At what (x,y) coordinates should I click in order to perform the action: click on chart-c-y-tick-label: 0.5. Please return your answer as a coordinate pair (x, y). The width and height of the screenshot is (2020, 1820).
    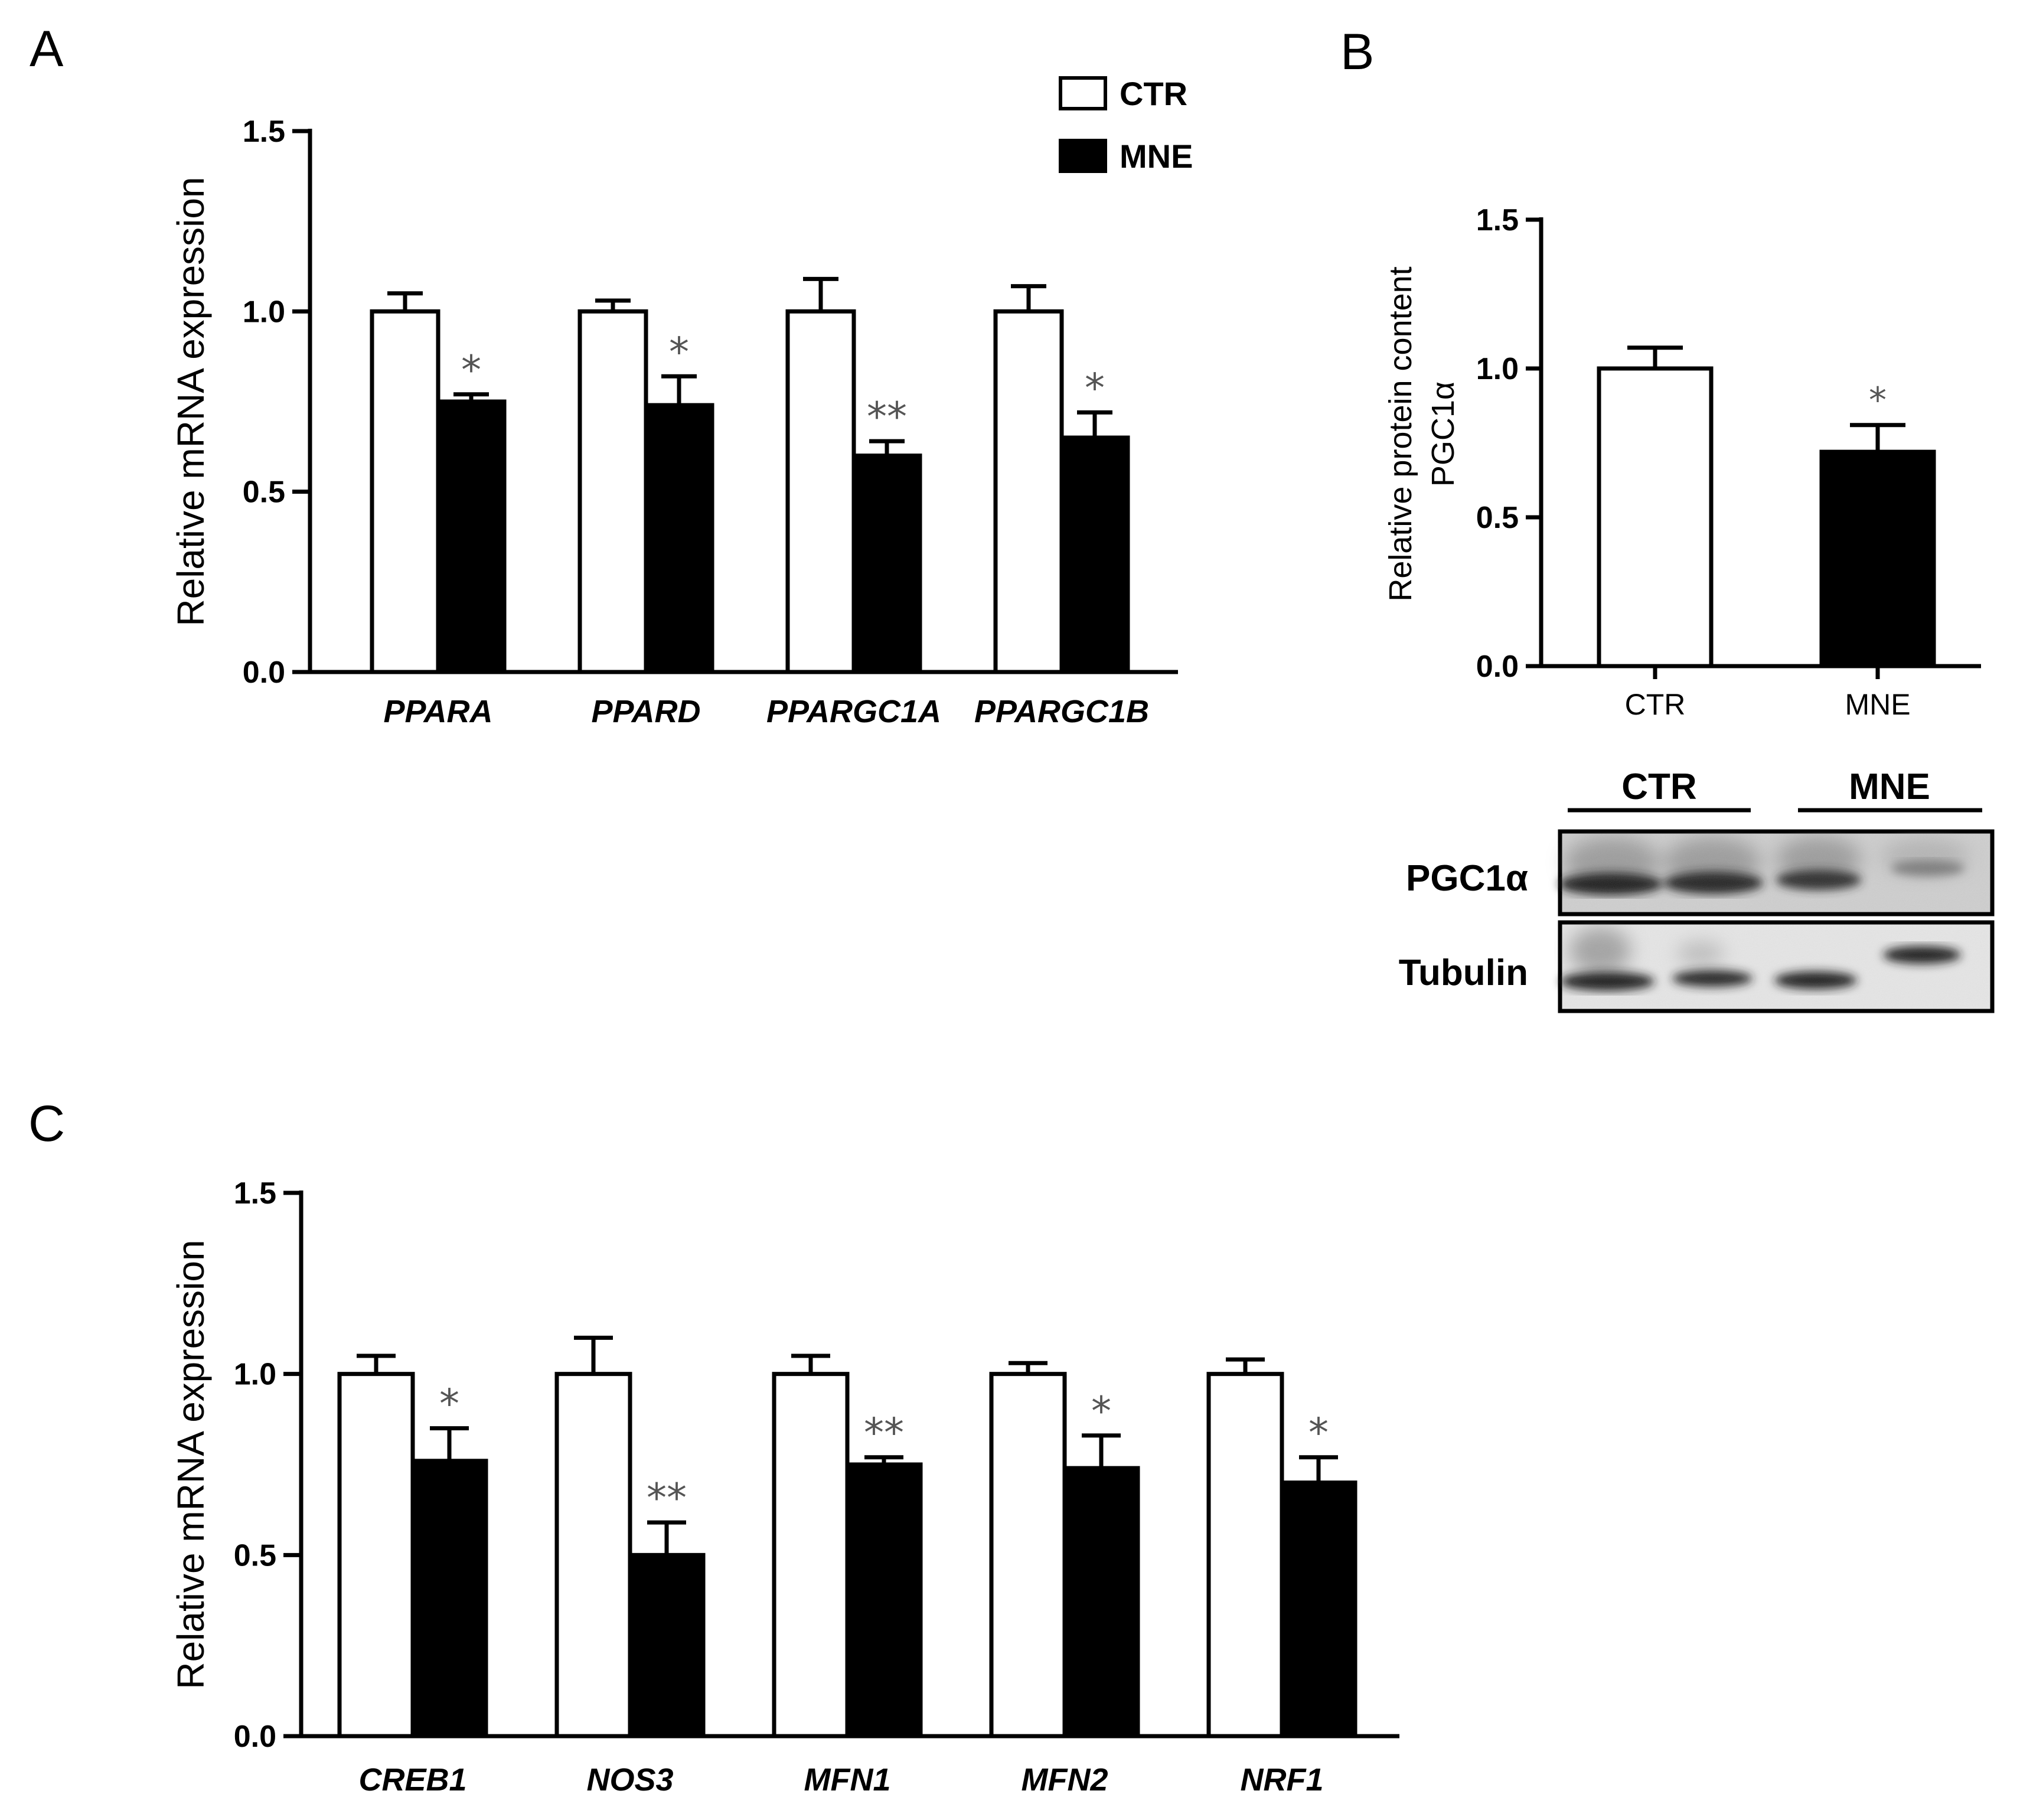
    Looking at the image, I should click on (255, 1556).